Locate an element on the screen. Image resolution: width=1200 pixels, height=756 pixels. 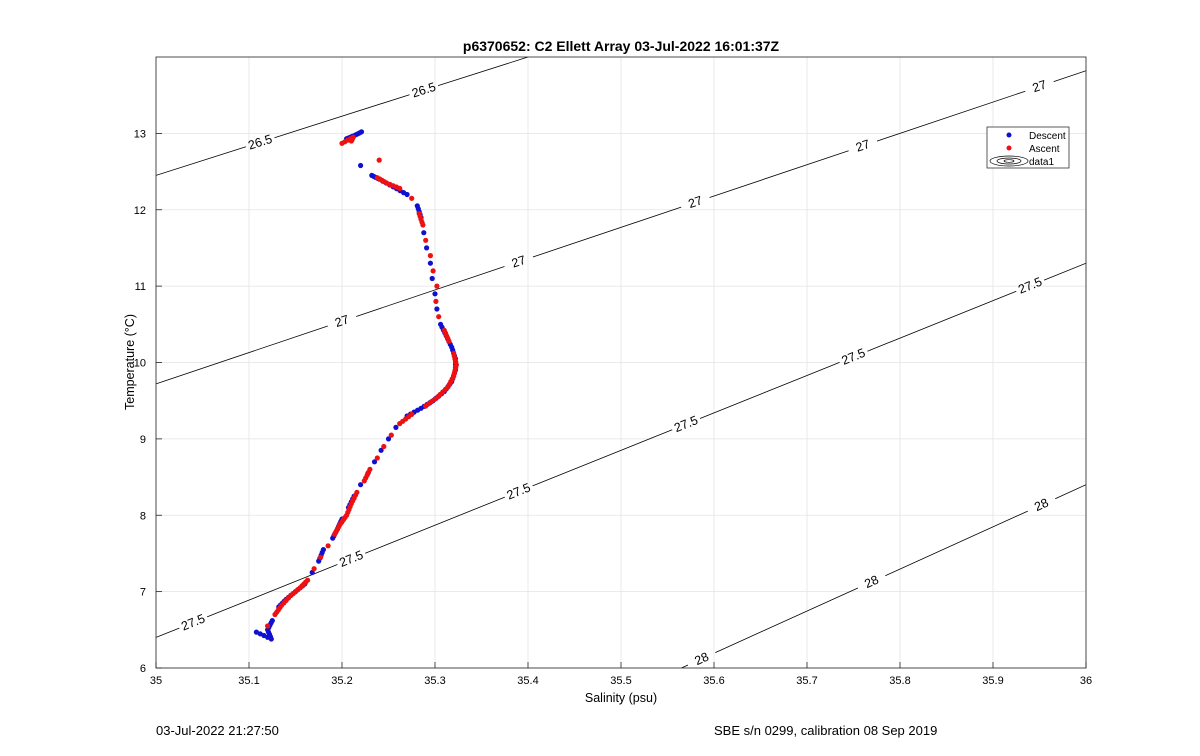
data-points is located at coordinates (356, 385).